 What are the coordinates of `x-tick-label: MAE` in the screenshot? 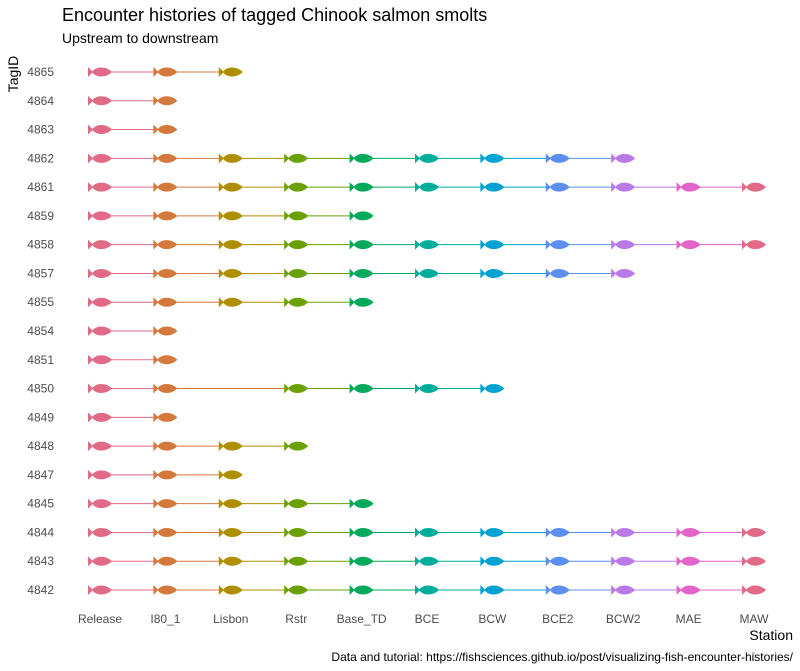 It's located at (689, 619).